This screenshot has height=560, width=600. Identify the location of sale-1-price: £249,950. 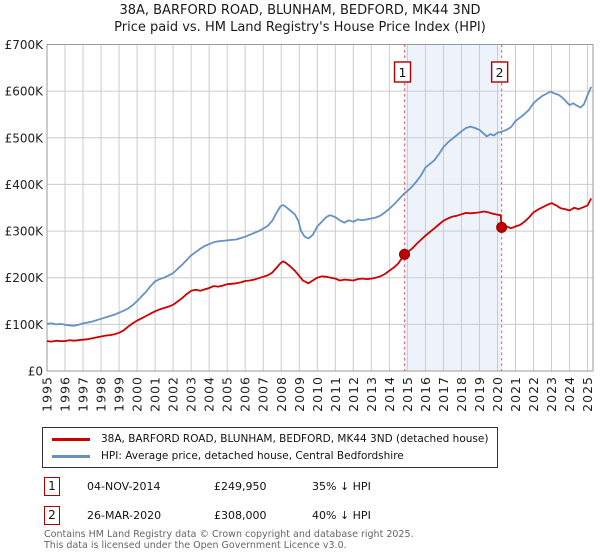
(240, 486).